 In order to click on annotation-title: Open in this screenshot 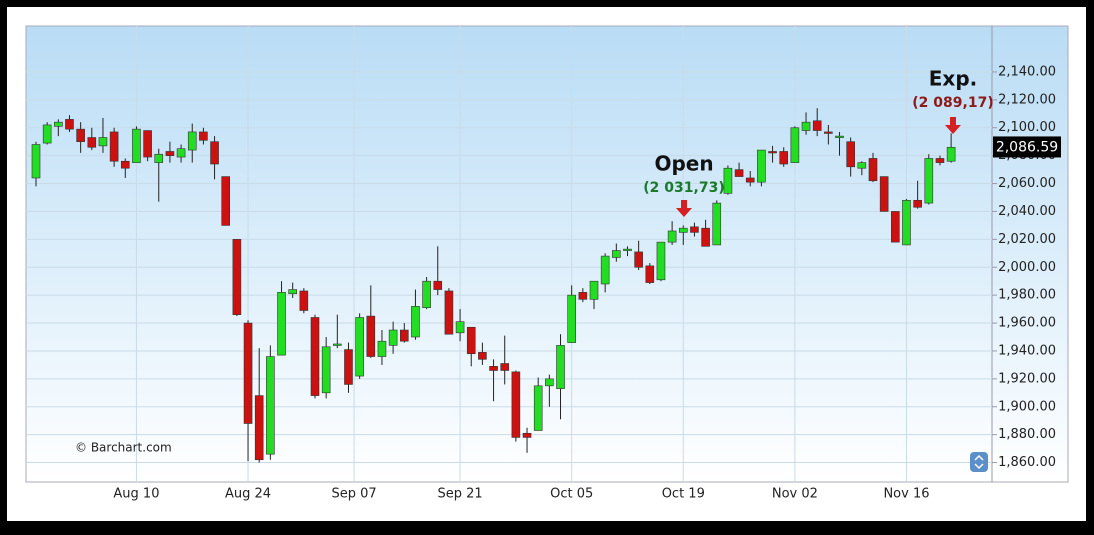, I will do `click(683, 164)`.